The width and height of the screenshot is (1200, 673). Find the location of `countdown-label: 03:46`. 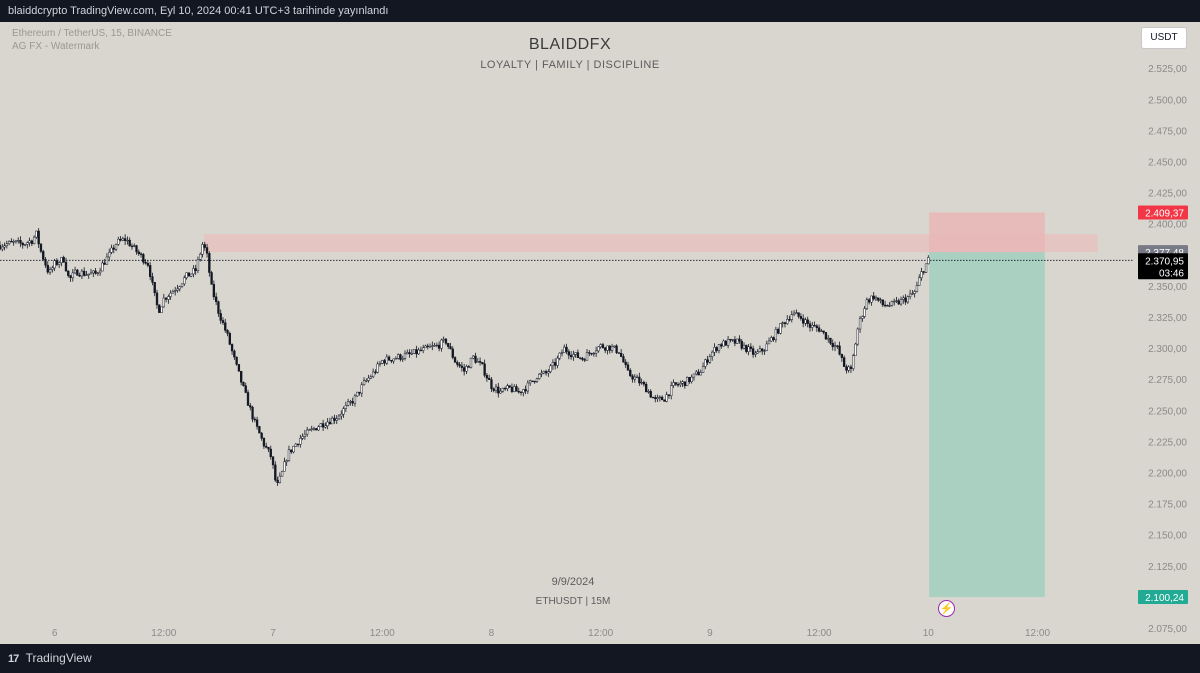

countdown-label: 03:46 is located at coordinates (1171, 273).